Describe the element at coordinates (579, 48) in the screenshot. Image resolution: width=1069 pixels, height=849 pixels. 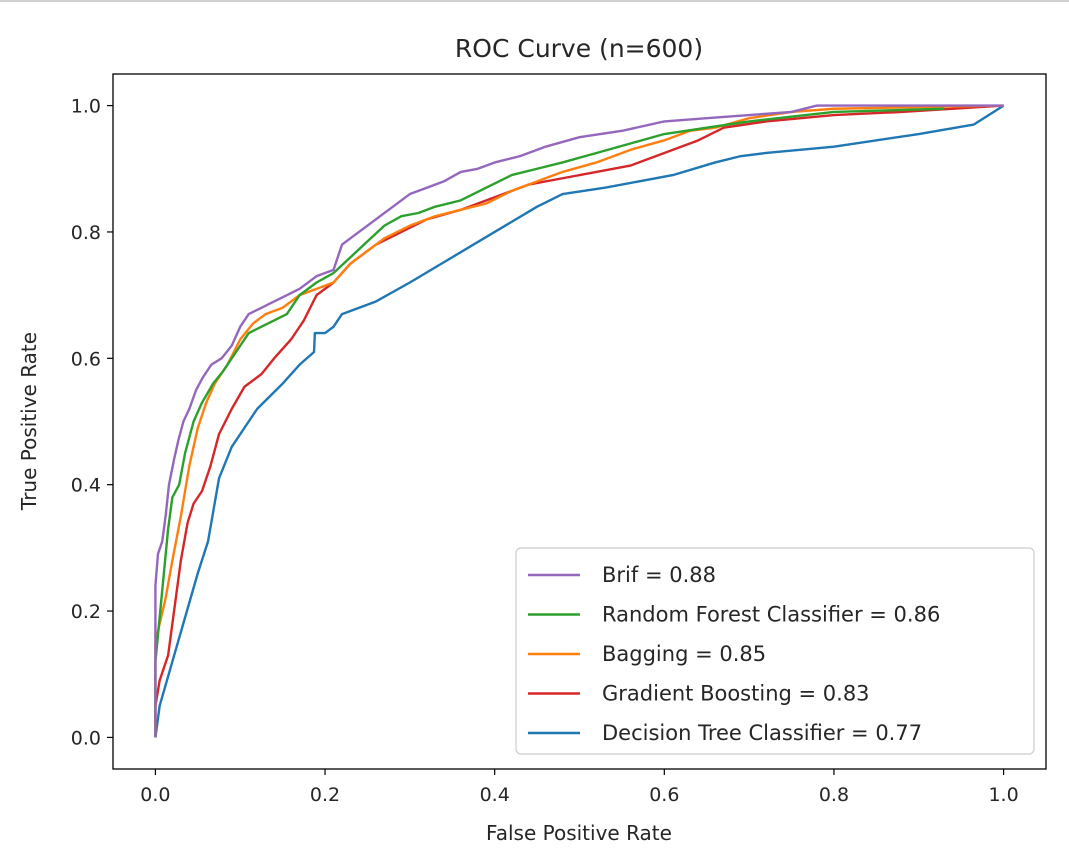
I see `chart-title: ROC Curve (n=600)` at that location.